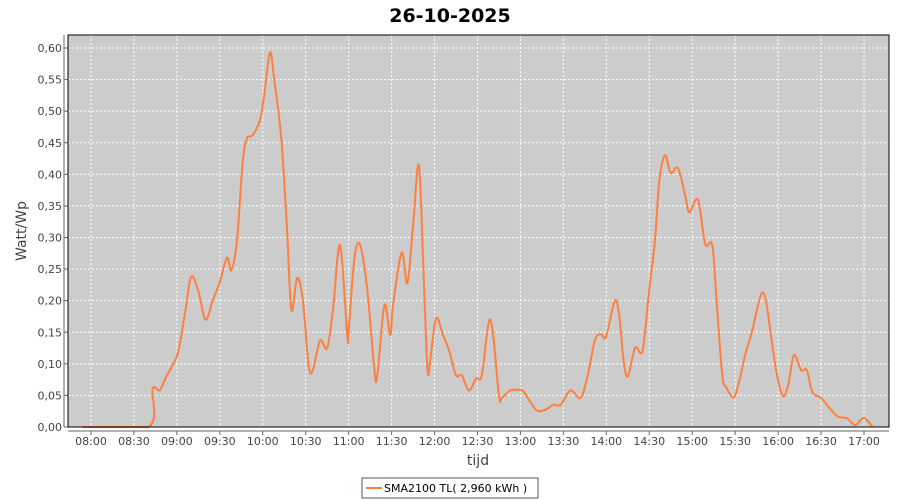 The width and height of the screenshot is (900, 500). What do you see at coordinates (50, 238) in the screenshot?
I see `y-tick-label: 0,30` at bounding box center [50, 238].